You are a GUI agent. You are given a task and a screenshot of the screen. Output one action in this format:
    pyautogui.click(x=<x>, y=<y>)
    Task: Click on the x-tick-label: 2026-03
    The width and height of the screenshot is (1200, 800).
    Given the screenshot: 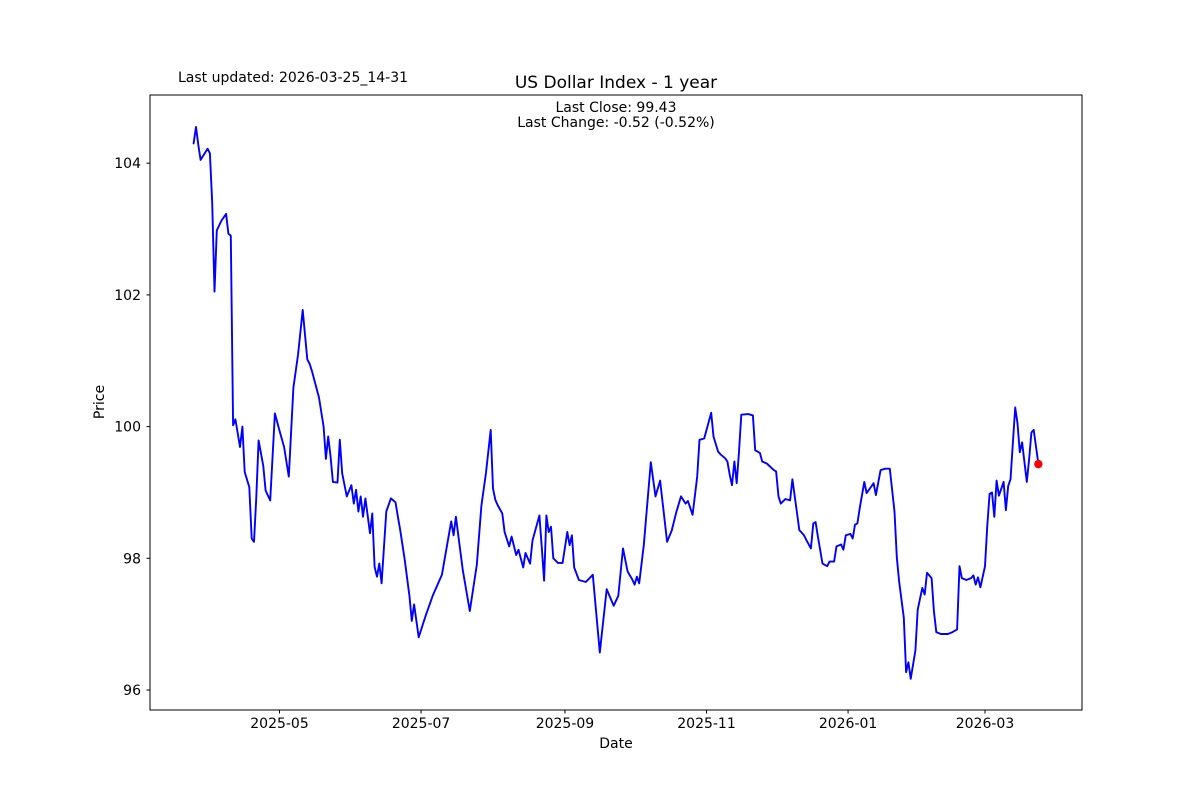 What is the action you would take?
    pyautogui.click(x=985, y=724)
    